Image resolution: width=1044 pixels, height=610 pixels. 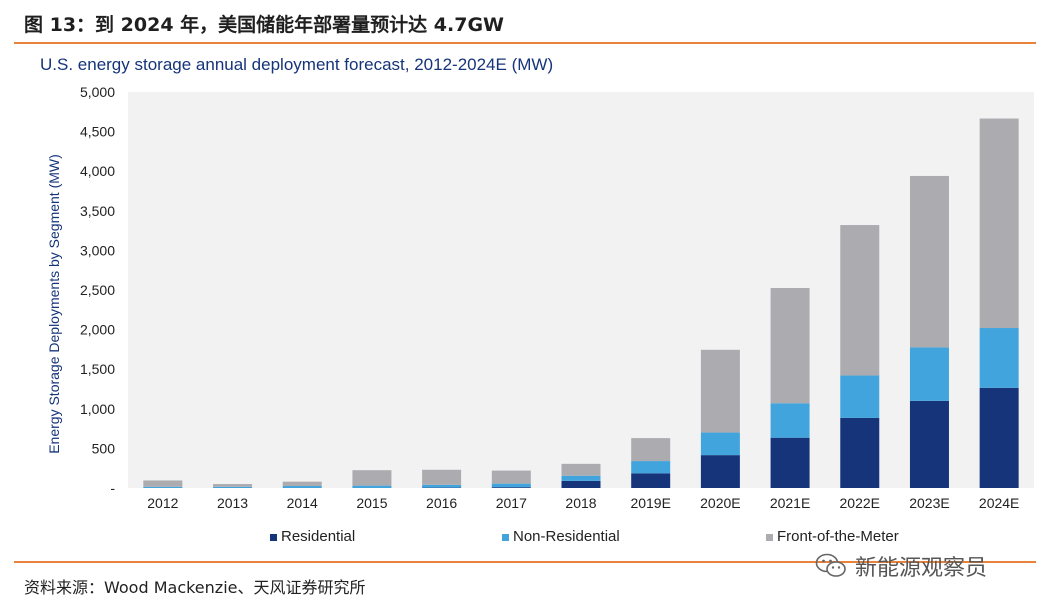 What do you see at coordinates (720, 503) in the screenshot?
I see `x-tick-label: 2020E` at bounding box center [720, 503].